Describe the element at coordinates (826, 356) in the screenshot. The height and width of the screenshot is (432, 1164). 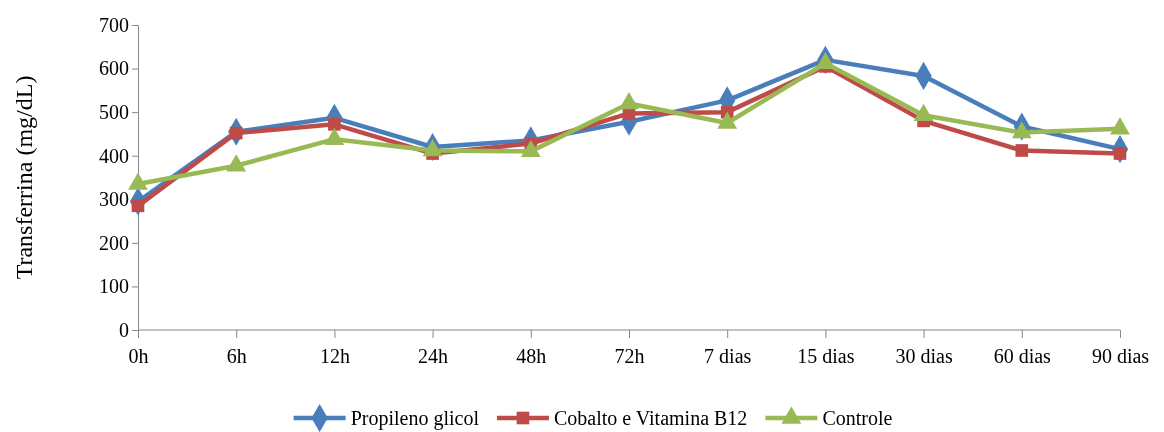
I see `x-tick-label: 15 dias` at that location.